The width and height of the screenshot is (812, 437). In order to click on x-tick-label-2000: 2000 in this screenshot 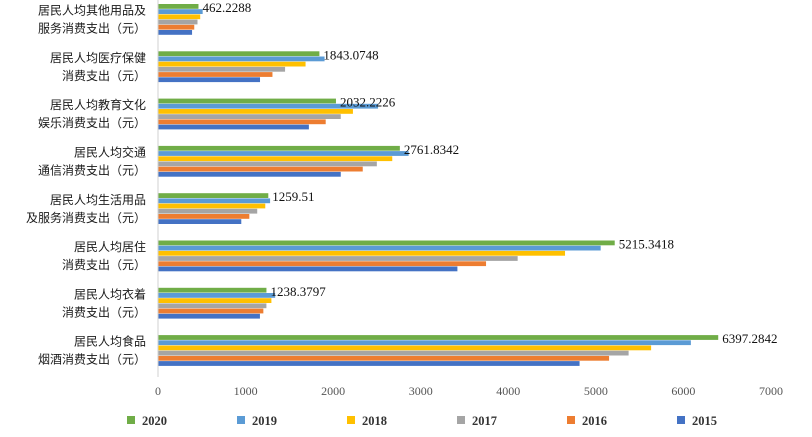, I will do `click(333, 391)`.